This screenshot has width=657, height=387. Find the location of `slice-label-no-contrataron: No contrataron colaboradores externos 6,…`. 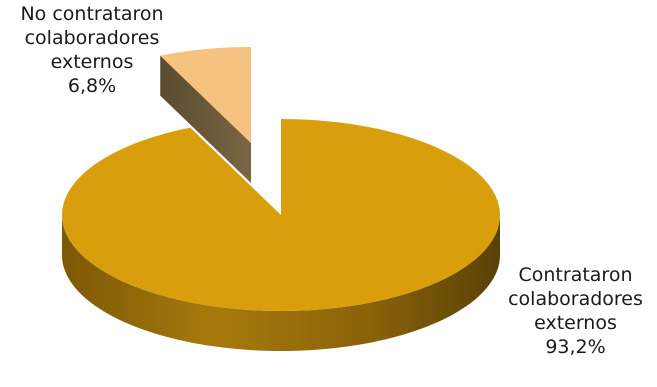

slice-label-no-contrataron: No contrataron colaboradores externos 6,… is located at coordinates (92, 50).